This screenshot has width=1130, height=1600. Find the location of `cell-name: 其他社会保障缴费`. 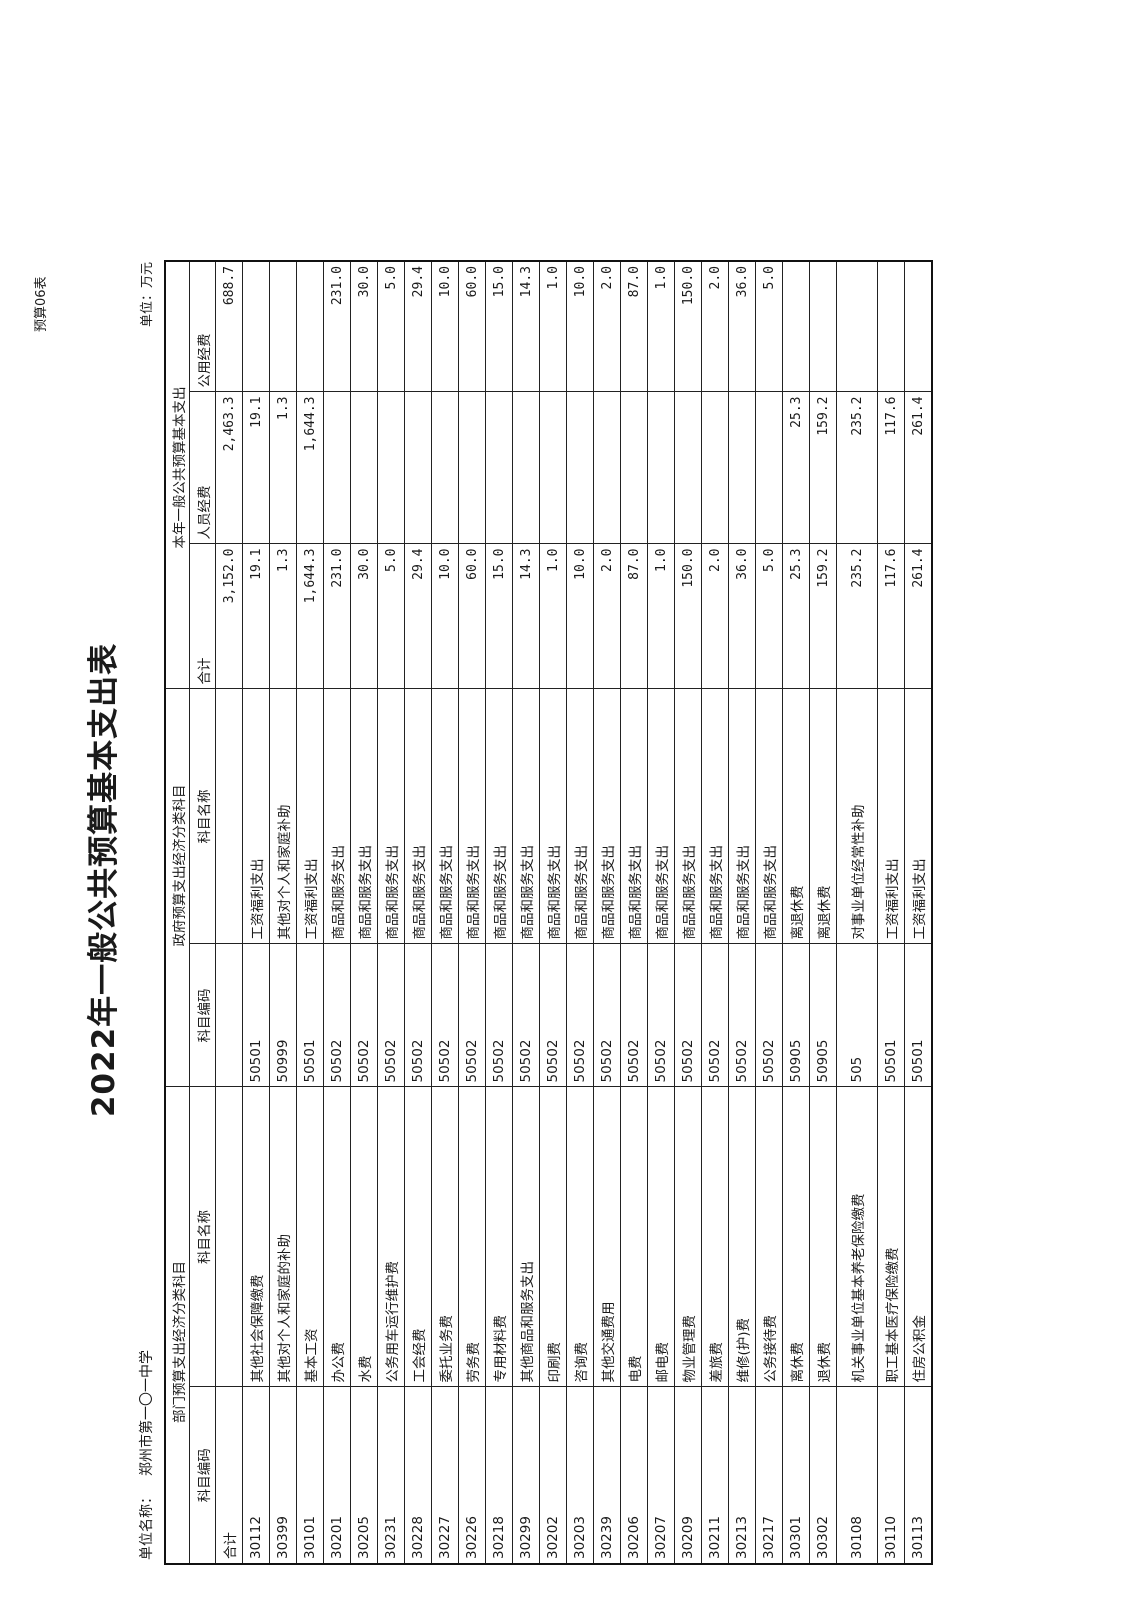

cell-name: 其他社会保障缴费 is located at coordinates (256, 1237).